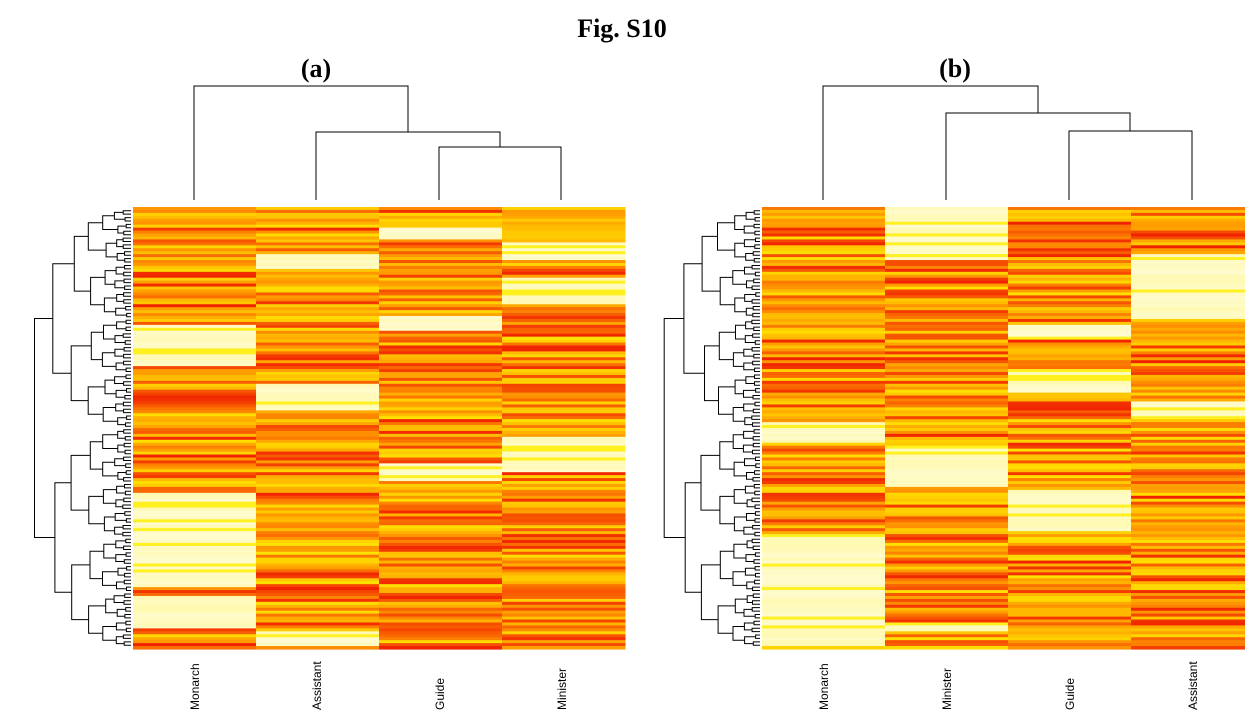 The height and width of the screenshot is (711, 1245). What do you see at coordinates (622, 28) in the screenshot?
I see `figure-title: Fig. S10` at bounding box center [622, 28].